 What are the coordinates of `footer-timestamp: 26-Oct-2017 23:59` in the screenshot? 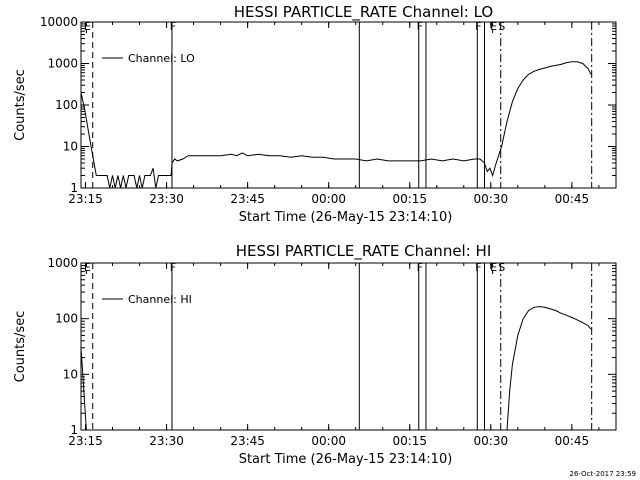 It's located at (603, 474).